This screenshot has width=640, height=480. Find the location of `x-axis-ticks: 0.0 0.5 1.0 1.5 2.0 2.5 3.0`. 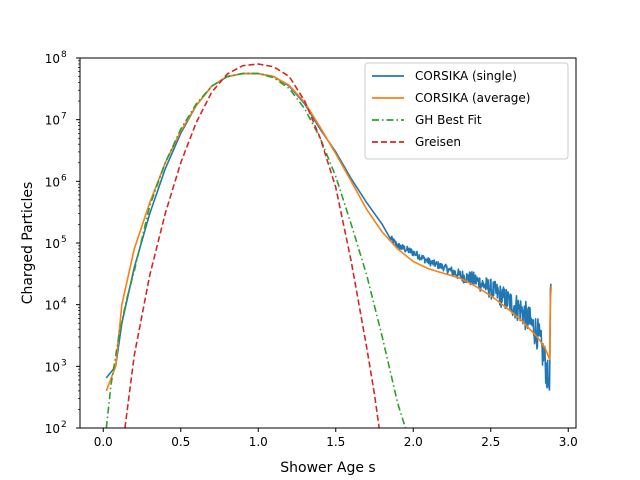

x-axis-ticks: 0.0 0.5 1.0 1.5 2.0 2.5 3.0 is located at coordinates (336, 438).